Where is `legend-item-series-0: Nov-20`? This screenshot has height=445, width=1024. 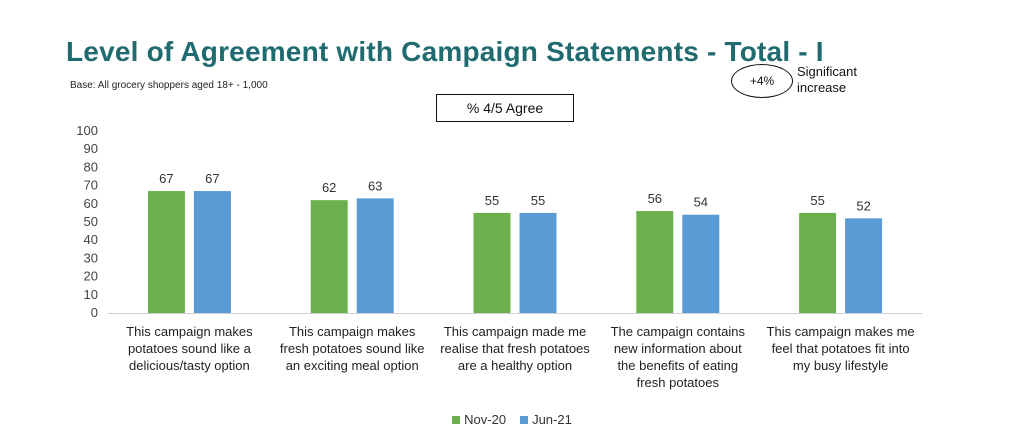 legend-item-series-0: Nov-20 is located at coordinates (479, 419).